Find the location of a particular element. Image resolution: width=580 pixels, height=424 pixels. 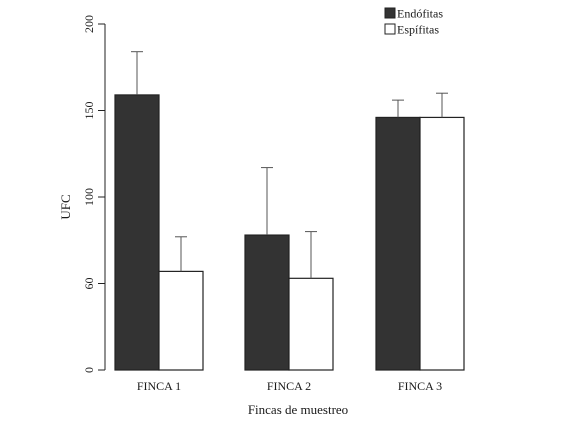

y-tick-label: 200 is located at coordinates (89, 24).